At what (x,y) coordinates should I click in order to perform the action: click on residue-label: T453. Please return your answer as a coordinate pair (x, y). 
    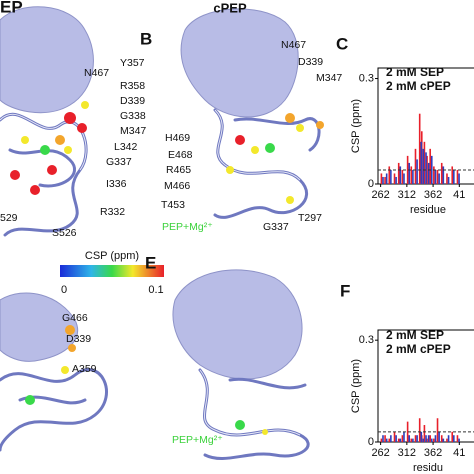
    Looking at the image, I should click on (173, 205).